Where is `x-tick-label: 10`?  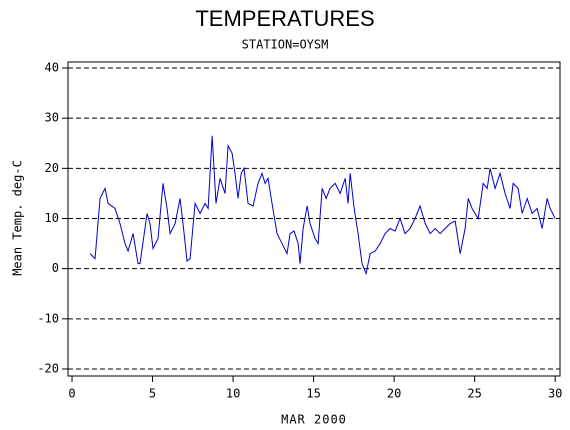
x-tick-label: 10 is located at coordinates (233, 394).